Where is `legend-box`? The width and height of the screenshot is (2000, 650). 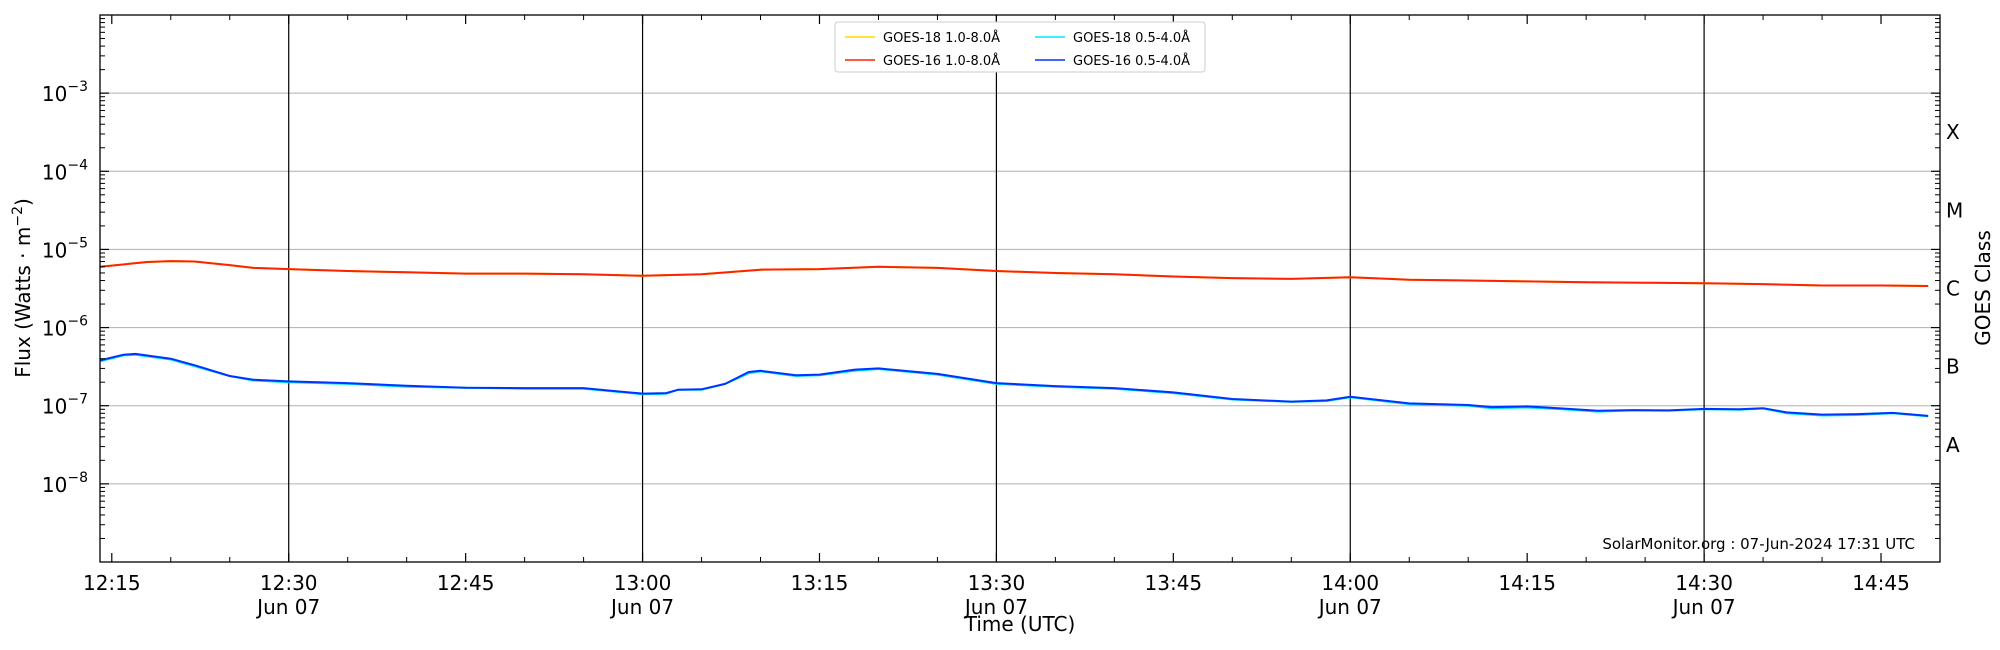
legend-box is located at coordinates (1020, 47).